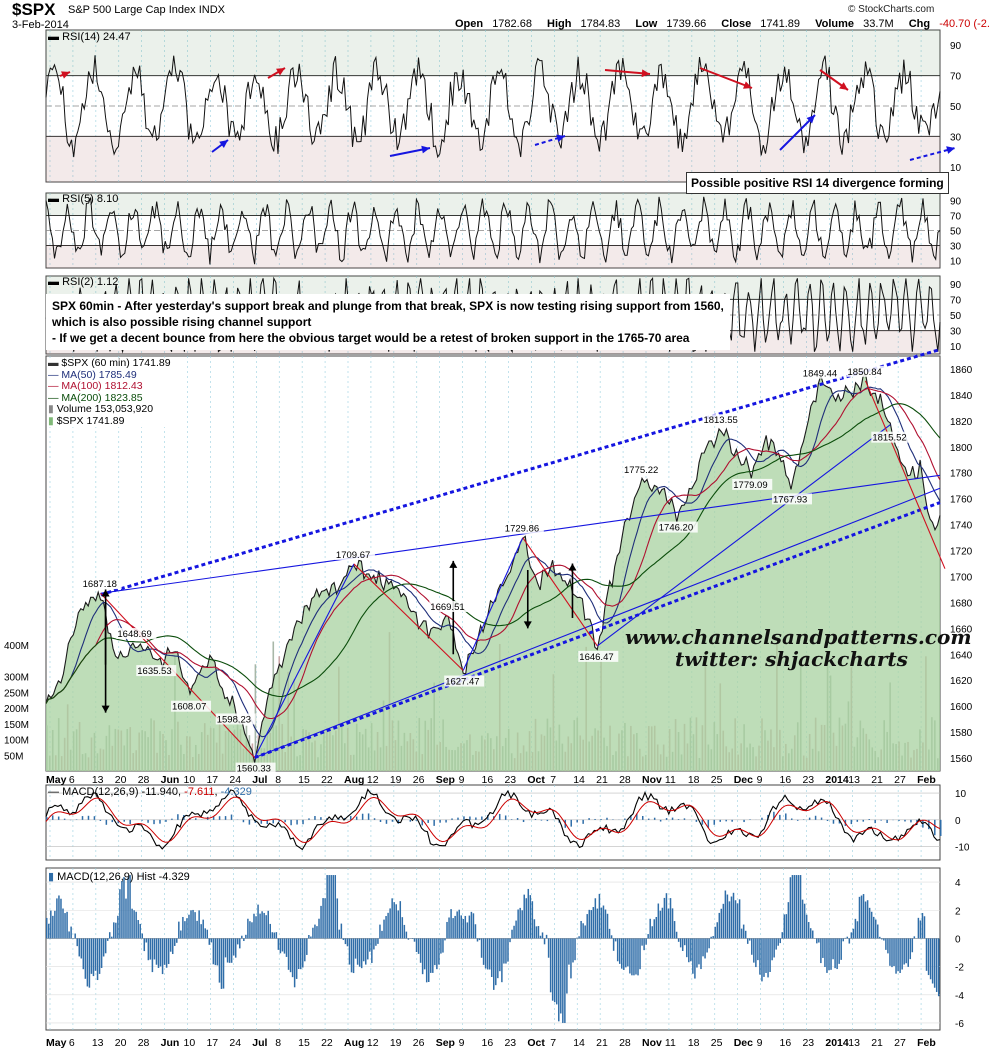 Image resolution: width=990 pixels, height=1051 pixels. Describe the element at coordinates (353, 555) in the screenshot. I see `point-label: 1709.67` at that location.